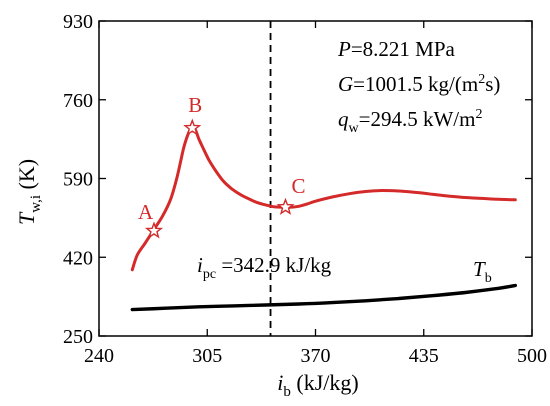 The image size is (550, 406). I want to click on point-c-marker, so click(285, 206).